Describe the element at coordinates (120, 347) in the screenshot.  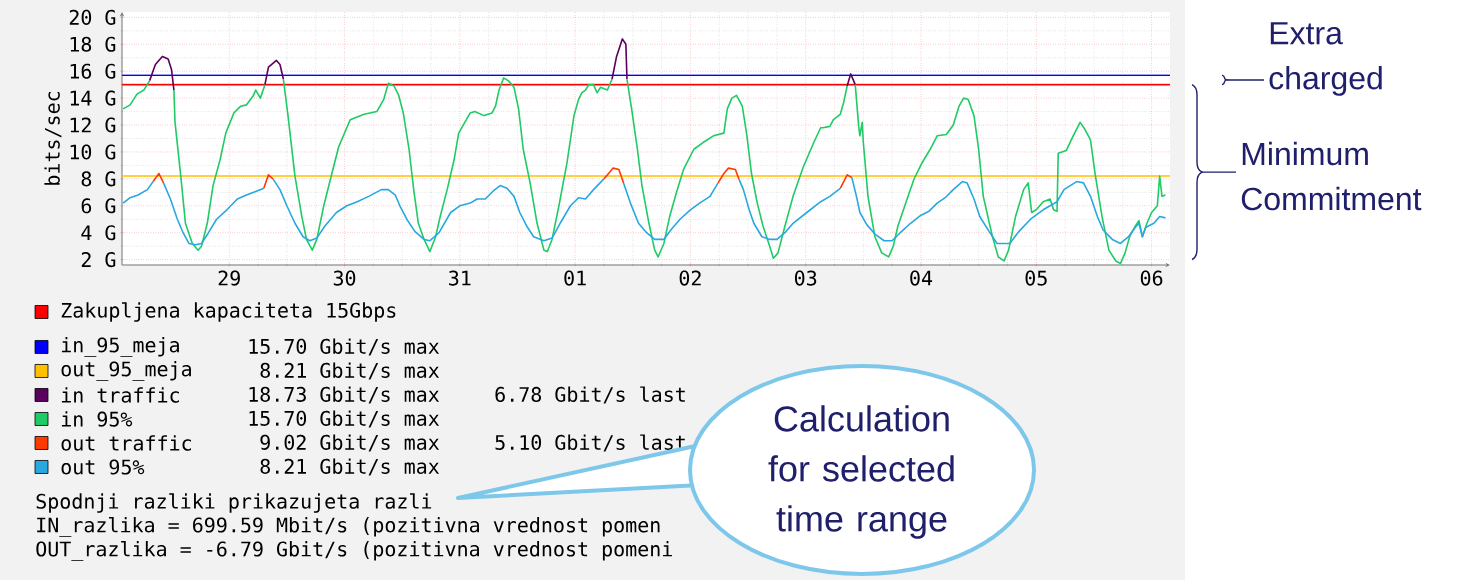
I see `legend-label: in_95_meja` at that location.